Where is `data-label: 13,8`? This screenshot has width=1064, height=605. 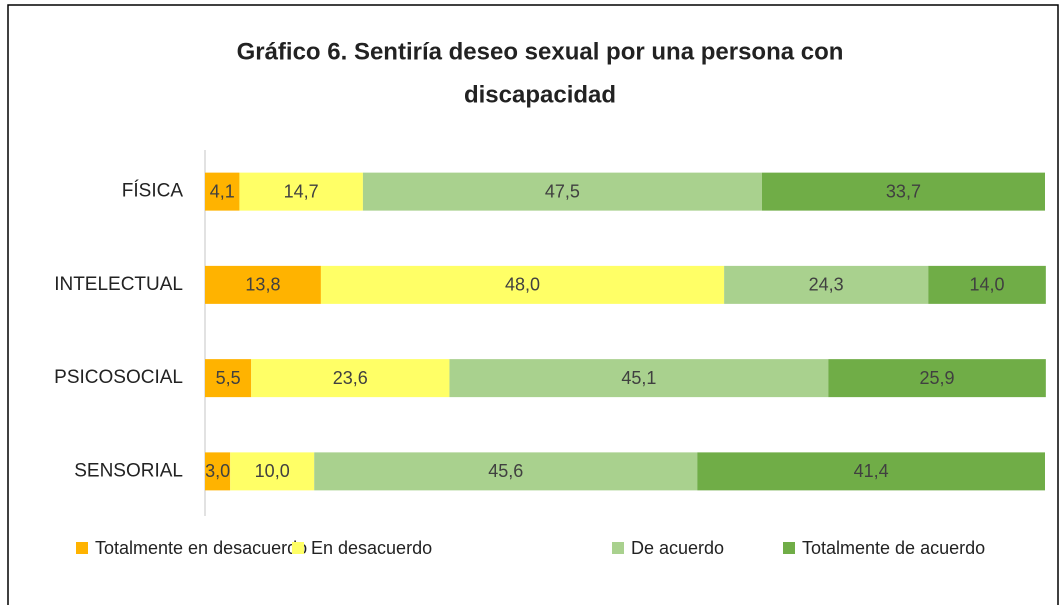 data-label: 13,8 is located at coordinates (262, 285).